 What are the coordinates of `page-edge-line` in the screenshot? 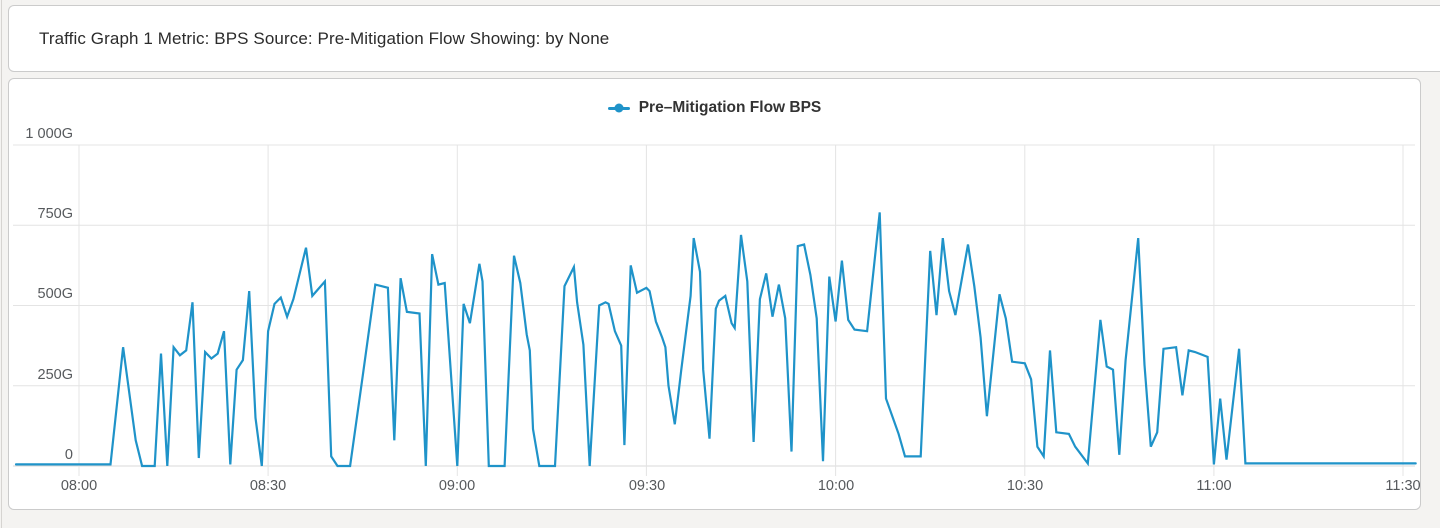 It's located at (1, 264).